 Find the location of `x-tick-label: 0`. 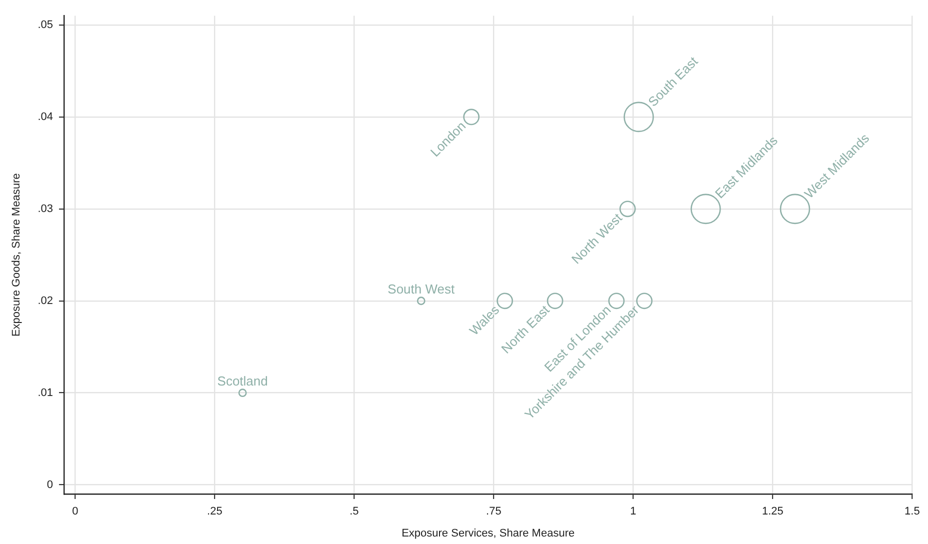

x-tick-label: 0 is located at coordinates (75, 512).